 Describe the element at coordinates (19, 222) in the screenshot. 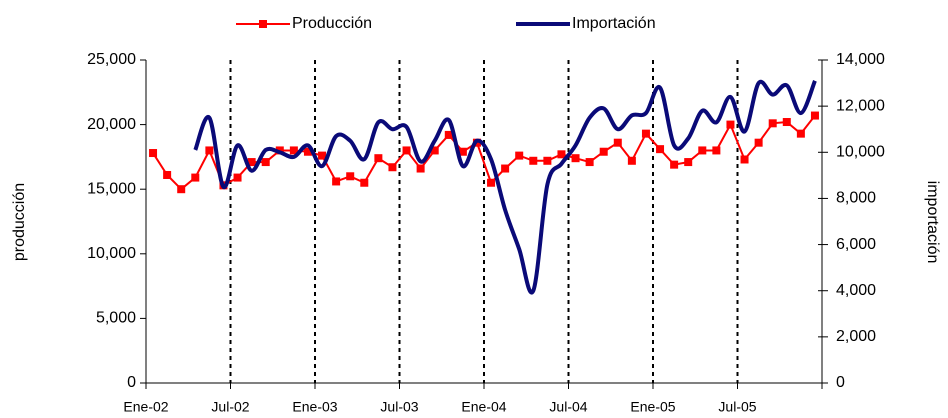

I see `y-axis-label: producción` at that location.